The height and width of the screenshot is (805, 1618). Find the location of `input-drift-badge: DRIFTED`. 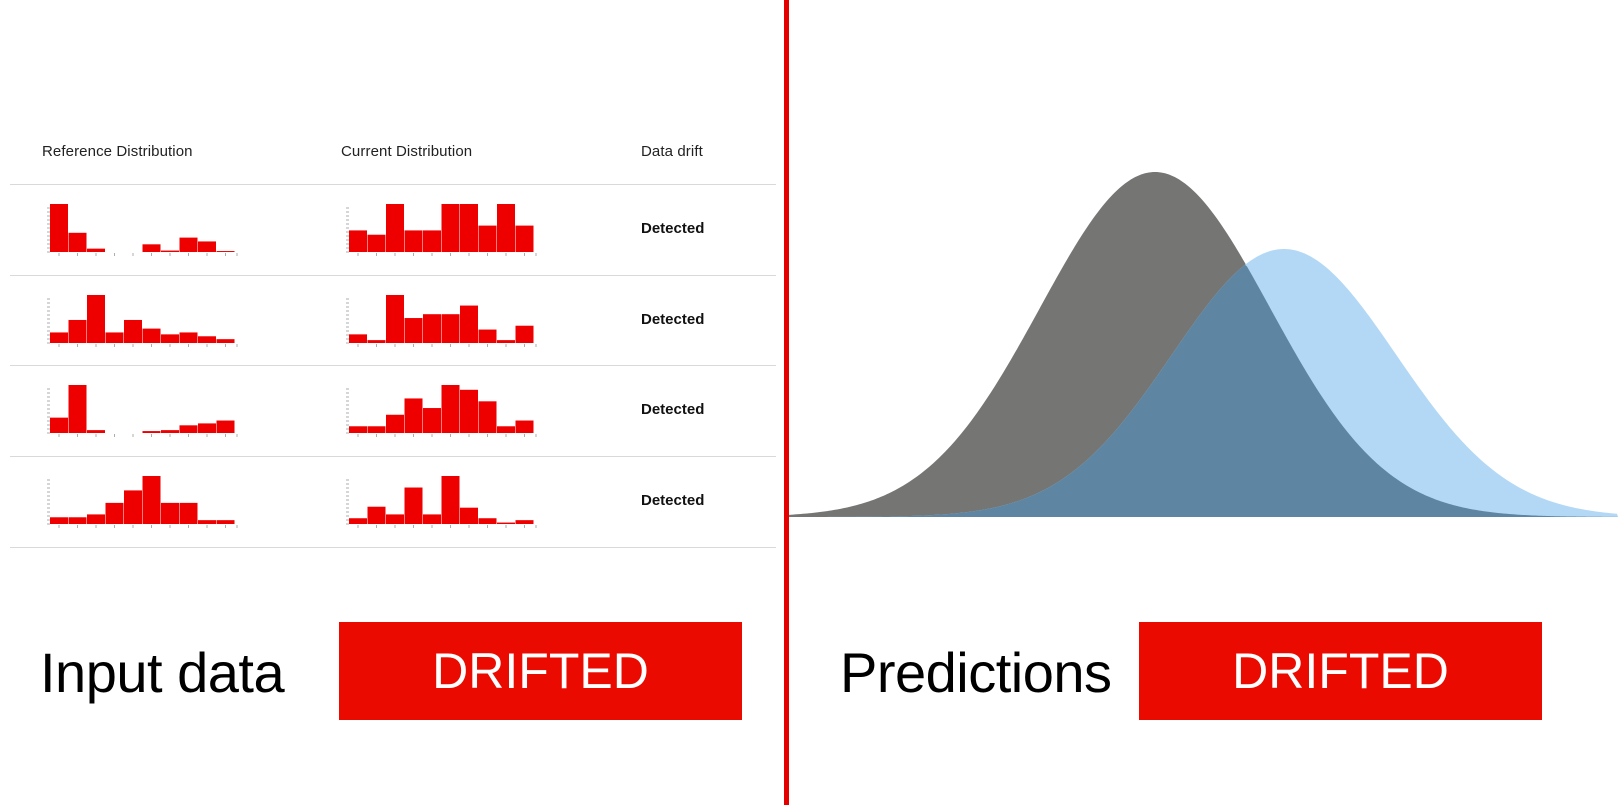

input-drift-badge: DRIFTED is located at coordinates (540, 671).